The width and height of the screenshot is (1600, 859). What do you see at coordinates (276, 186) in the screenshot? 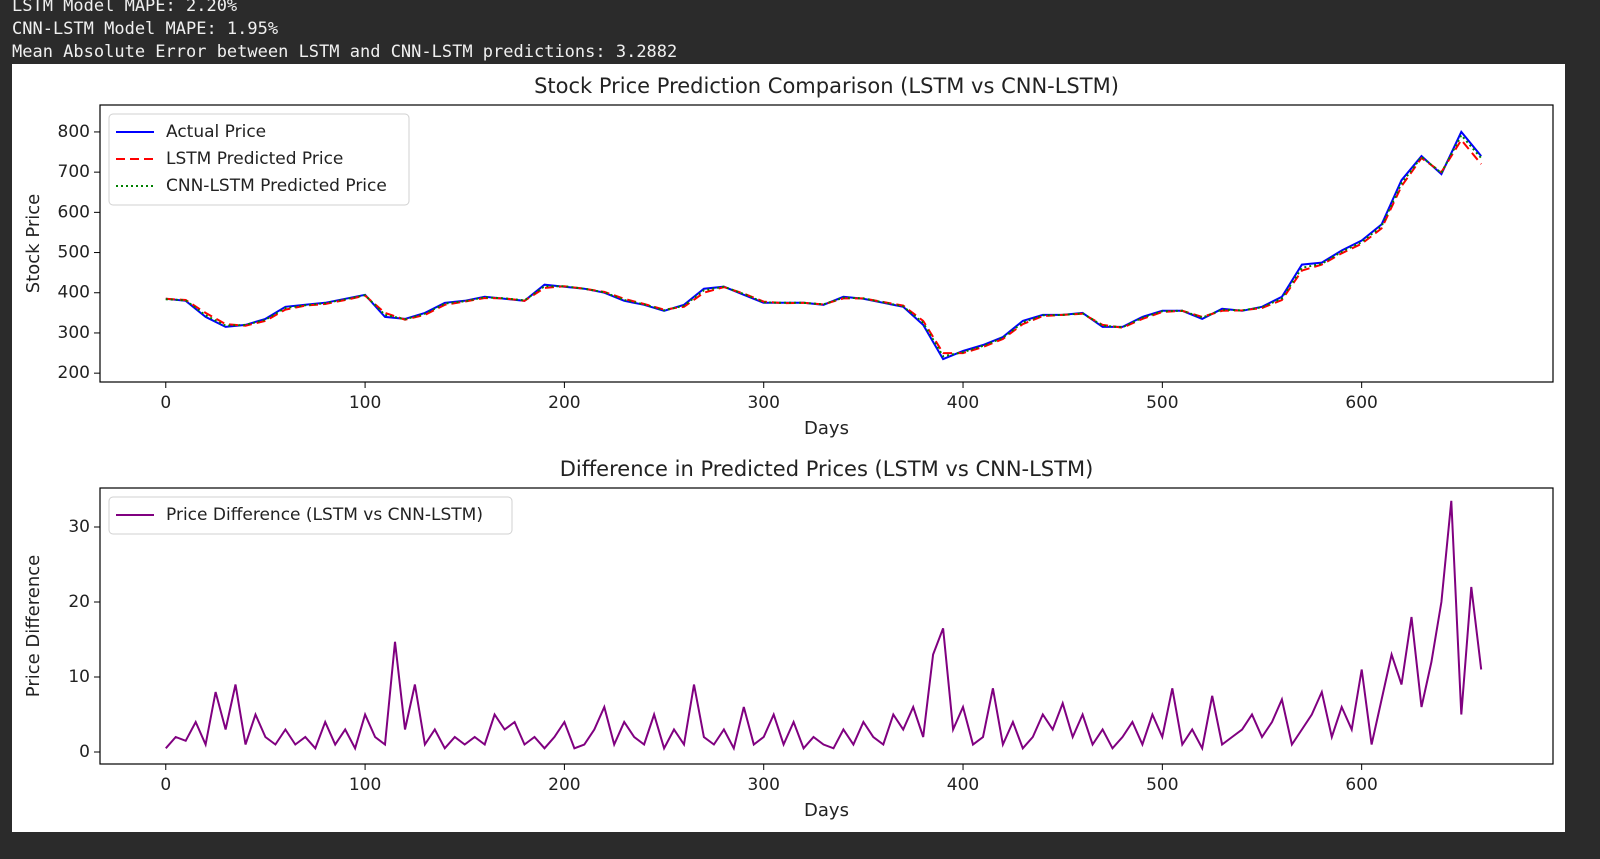
I see `legend-label: CNN-LSTM Predicted Price` at bounding box center [276, 186].